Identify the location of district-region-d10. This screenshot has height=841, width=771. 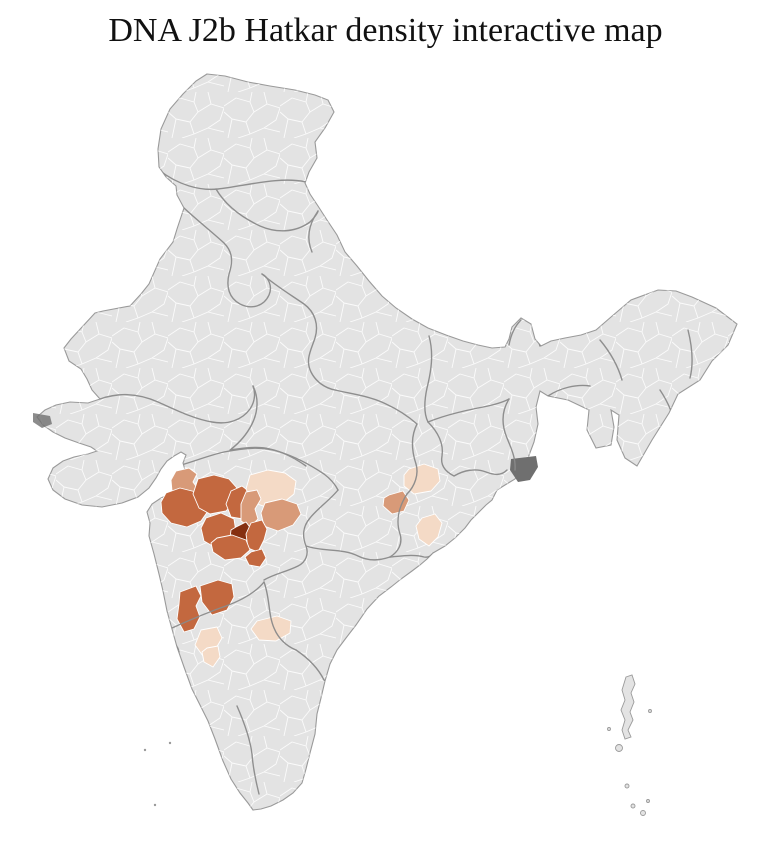
(256, 536).